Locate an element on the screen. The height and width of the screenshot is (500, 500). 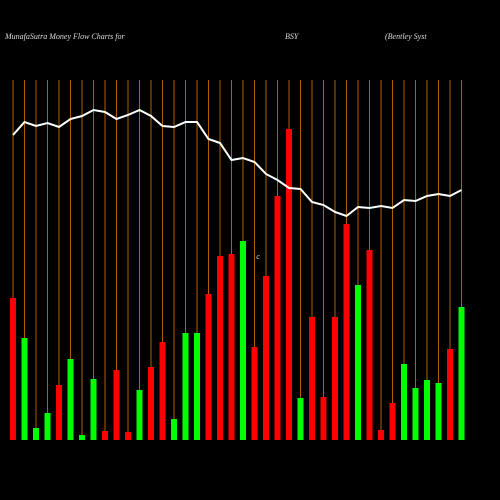
chart-symbol: BSY is located at coordinates (292, 36).